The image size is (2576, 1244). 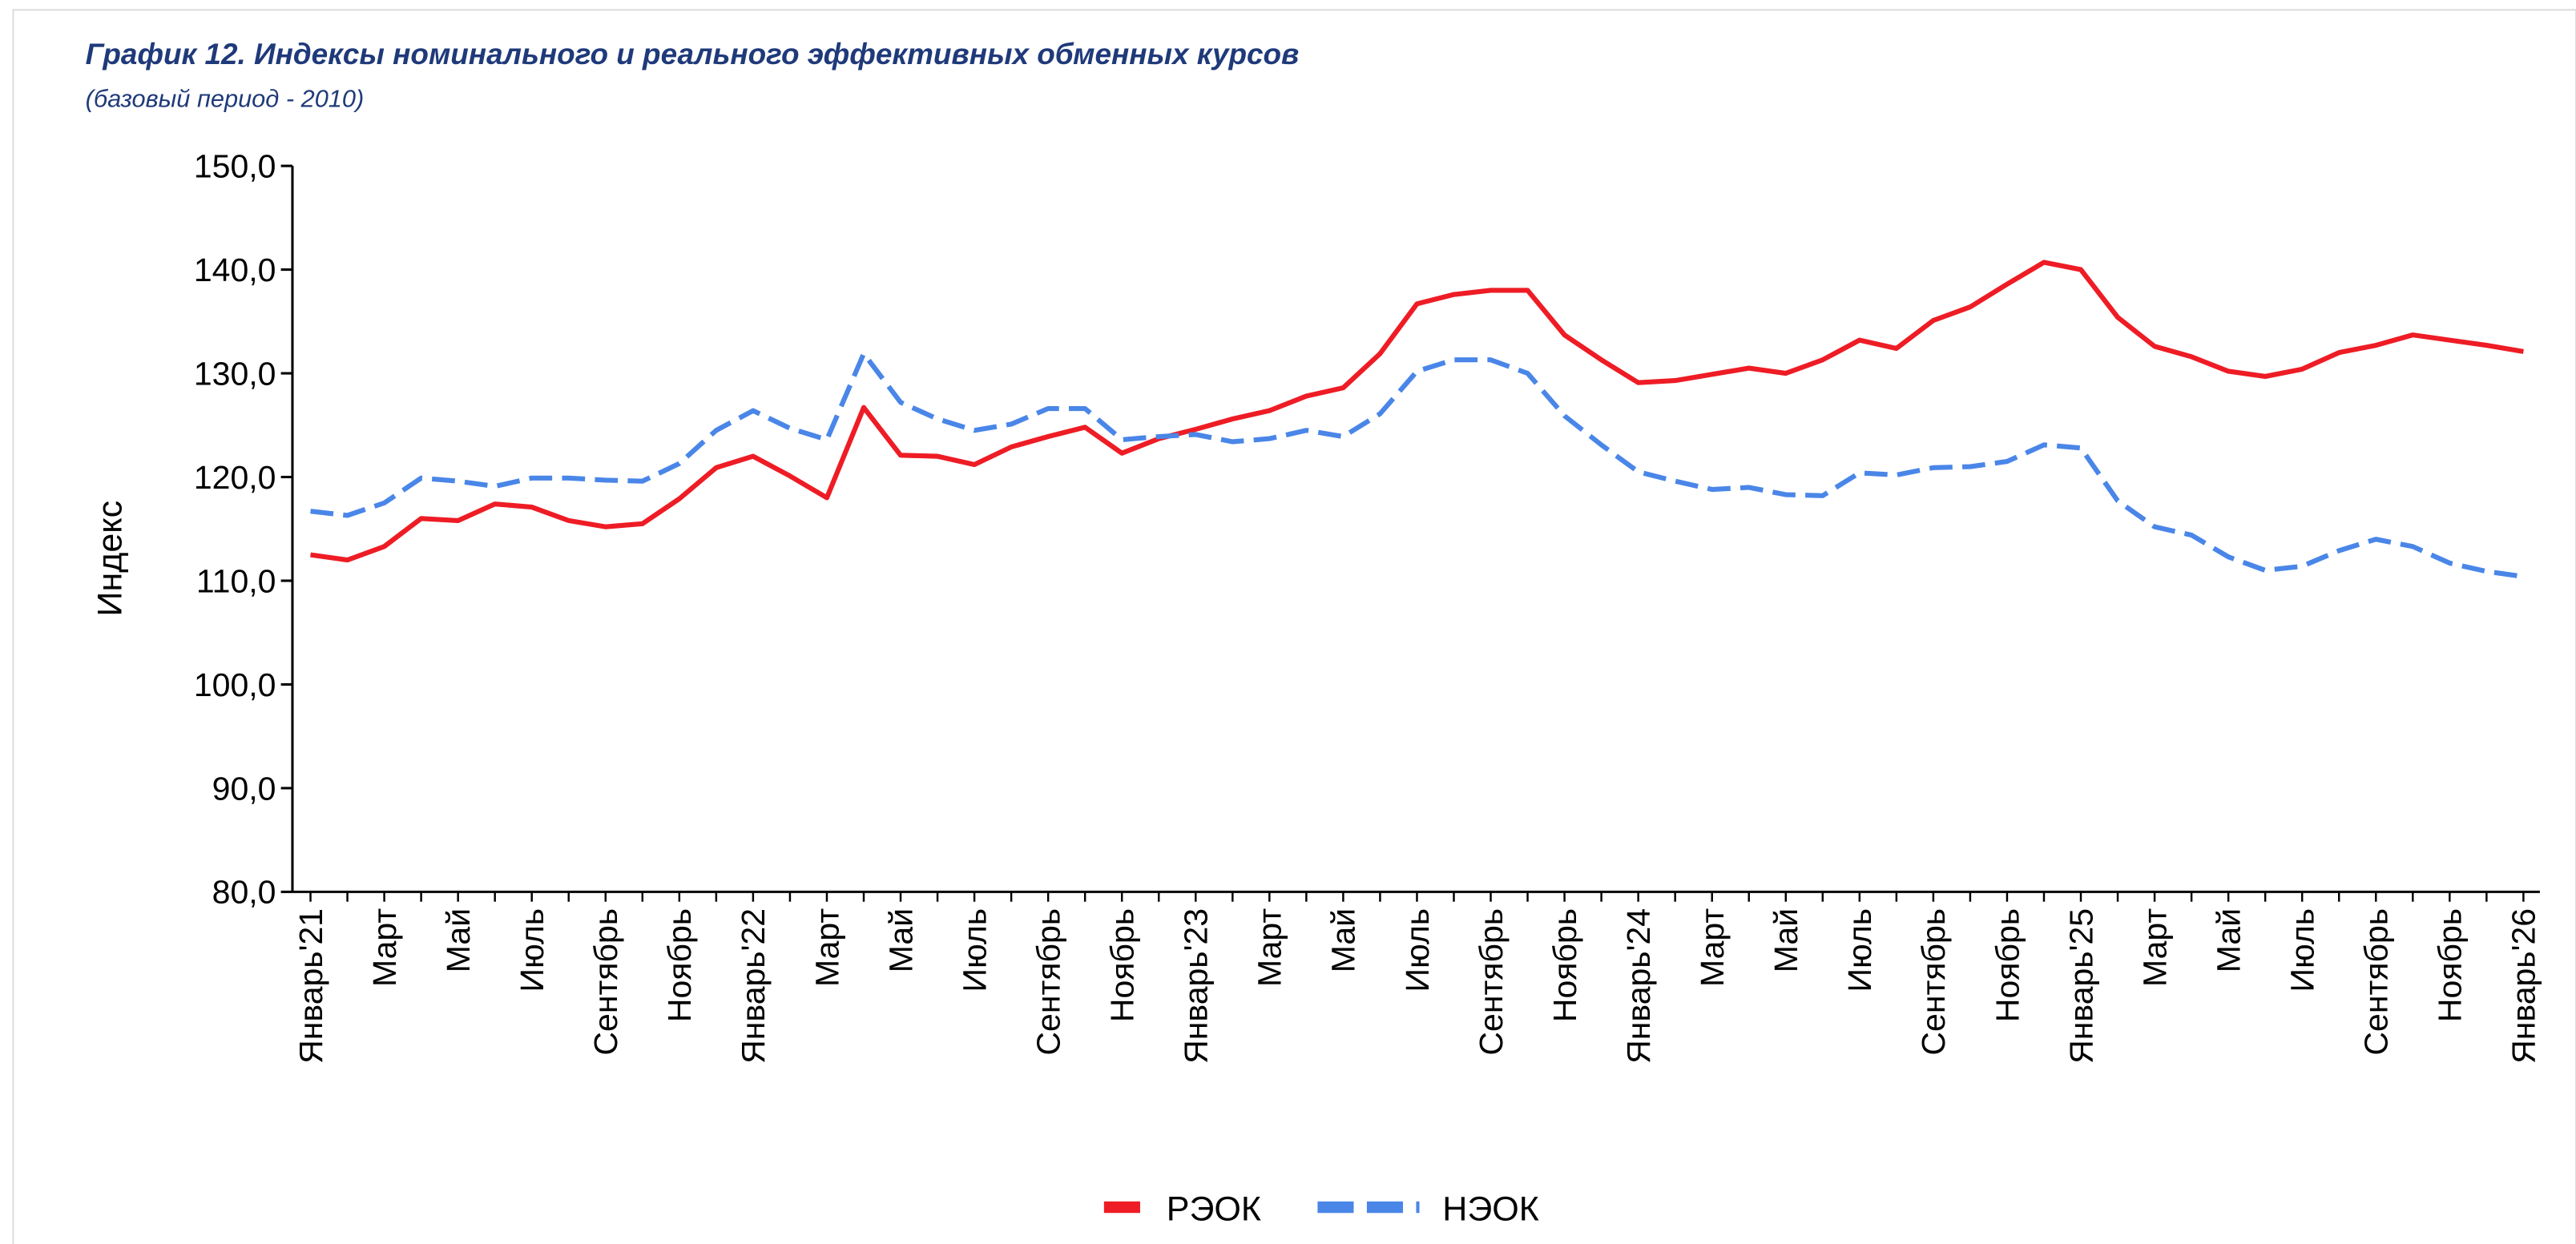 I want to click on x-tick-label: Январь'26, so click(x=2523, y=986).